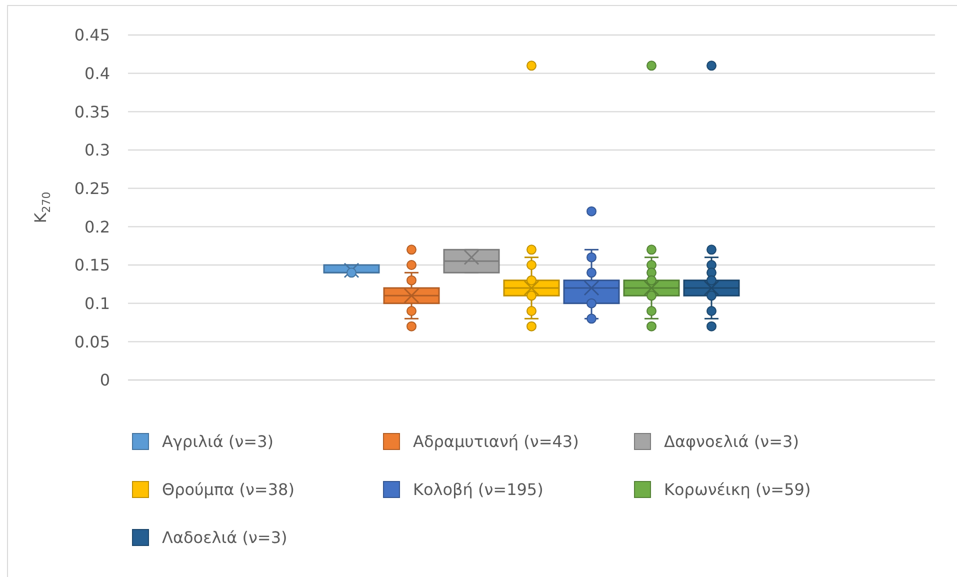  I want to click on y-tick-label: 0.4, so click(97, 74).